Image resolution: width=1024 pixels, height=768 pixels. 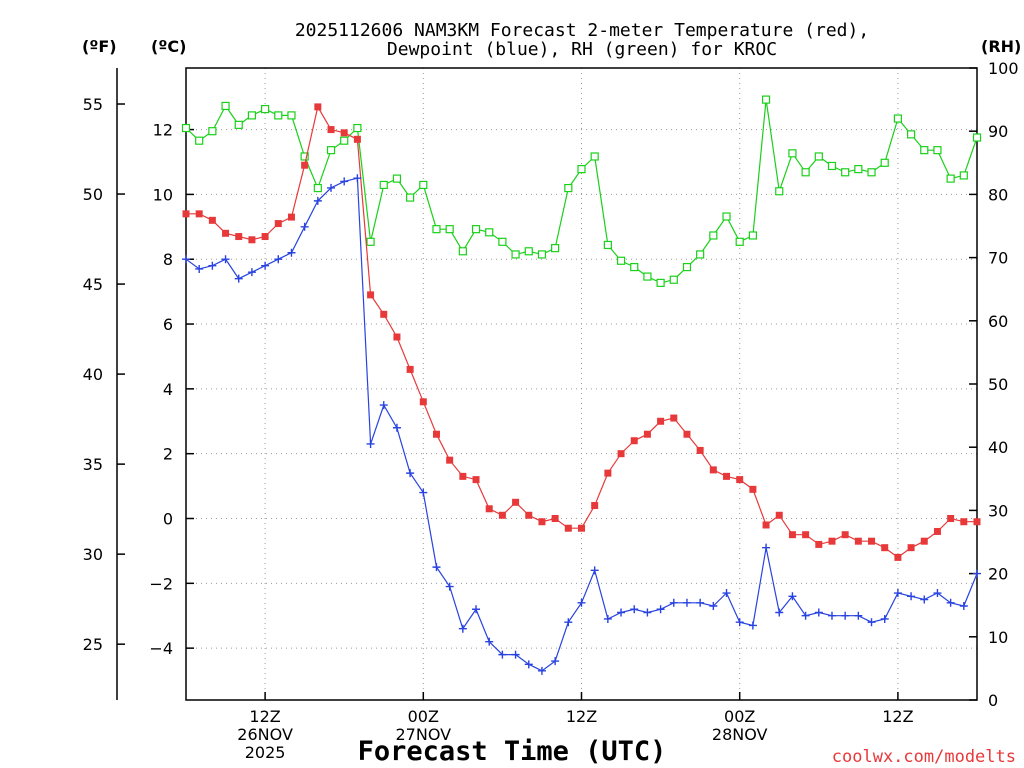 What do you see at coordinates (168, 519) in the screenshot?
I see `celsius-tick-label: 0` at bounding box center [168, 519].